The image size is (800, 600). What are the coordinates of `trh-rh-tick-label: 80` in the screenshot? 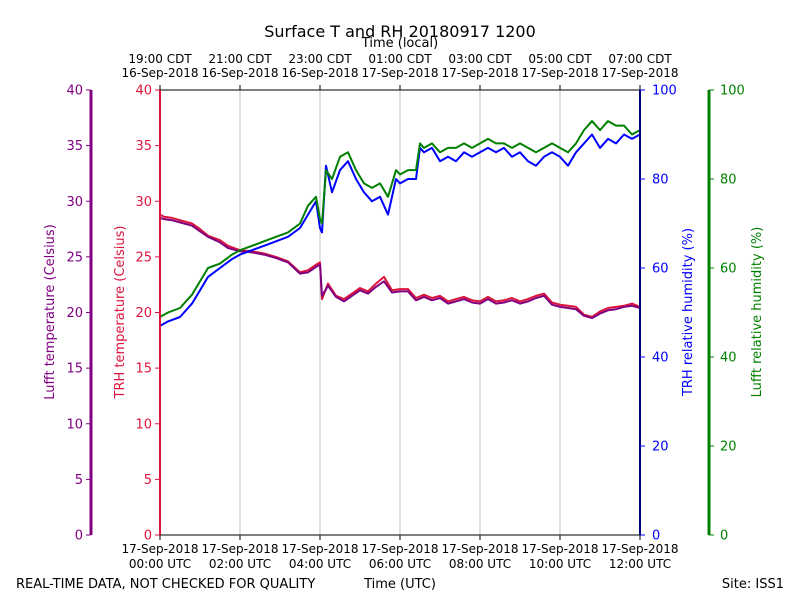 It's located at (660, 180).